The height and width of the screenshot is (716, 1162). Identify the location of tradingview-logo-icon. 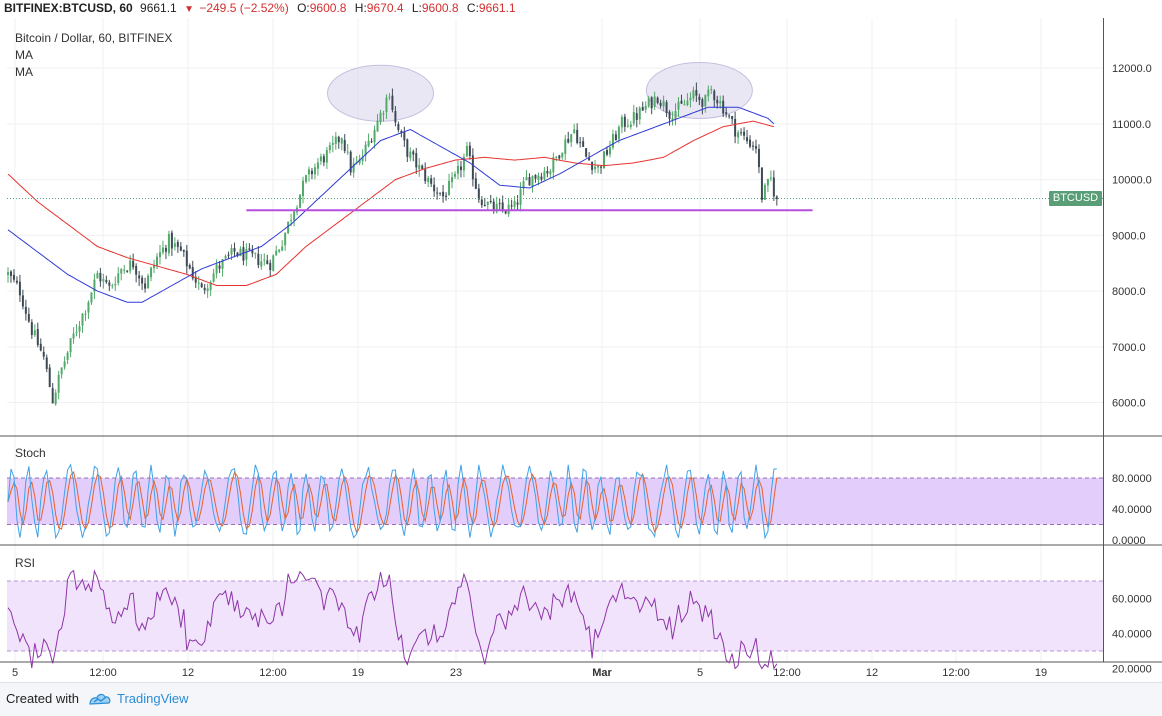
(100, 699).